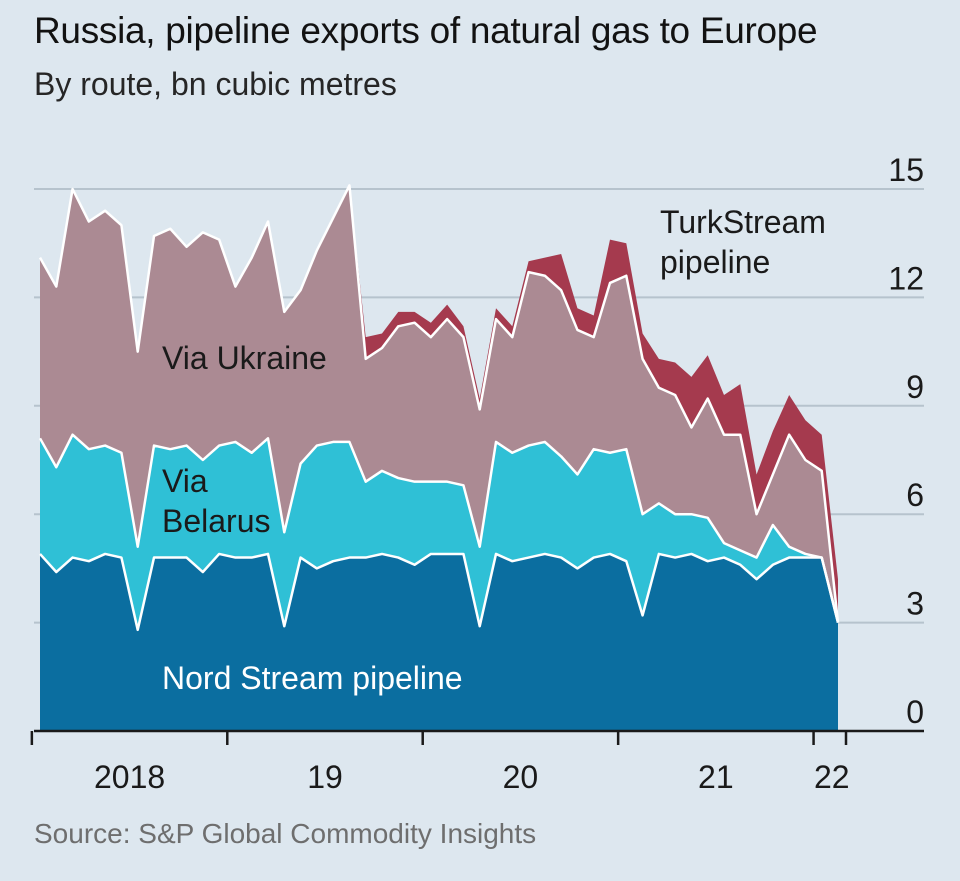  What do you see at coordinates (906, 278) in the screenshot?
I see `y-tick-label-12: 12` at bounding box center [906, 278].